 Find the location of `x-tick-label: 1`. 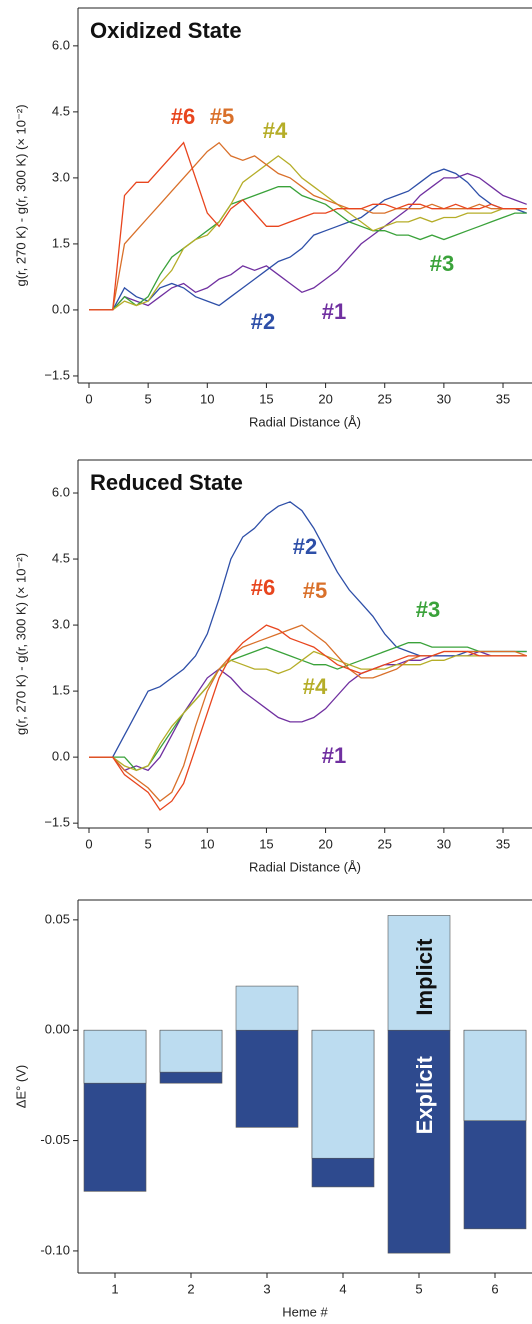

x-tick-label: 1 is located at coordinates (114, 1288).